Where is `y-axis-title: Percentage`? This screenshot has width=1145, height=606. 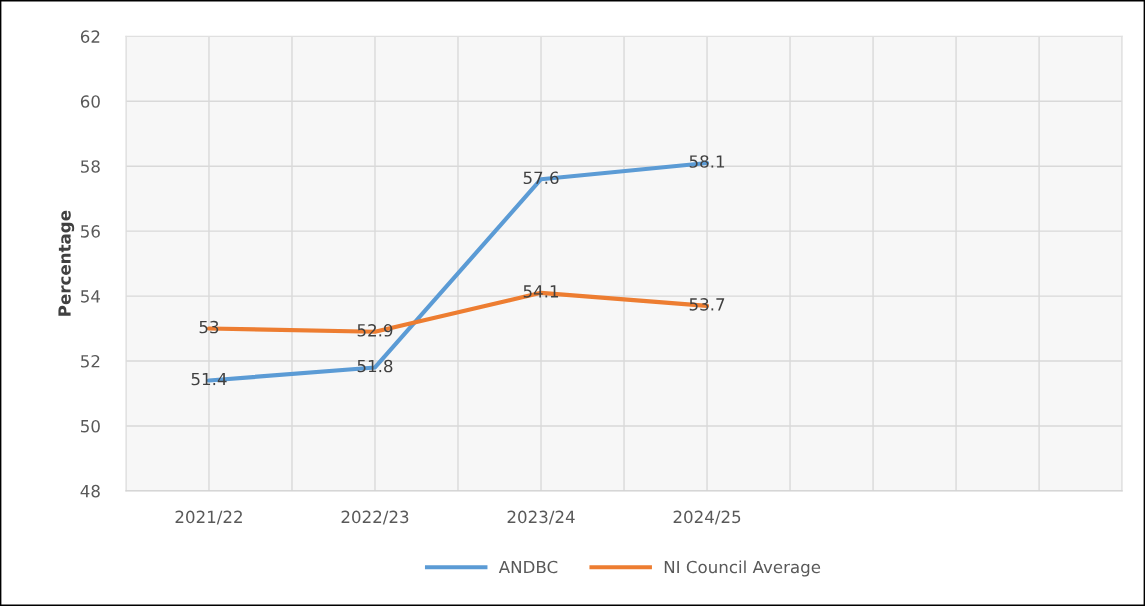
y-axis-title: Percentage is located at coordinates (66, 263).